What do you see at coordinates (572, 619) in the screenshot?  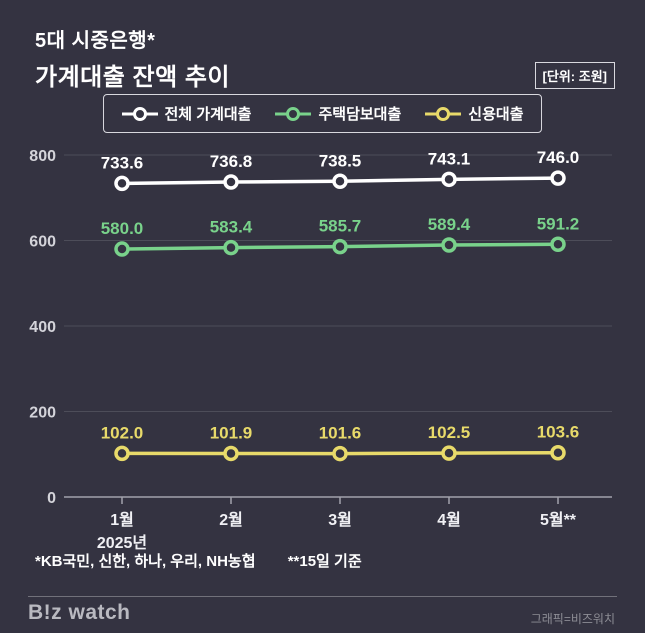 I see `credit-text: 그래픽=비즈워치` at bounding box center [572, 619].